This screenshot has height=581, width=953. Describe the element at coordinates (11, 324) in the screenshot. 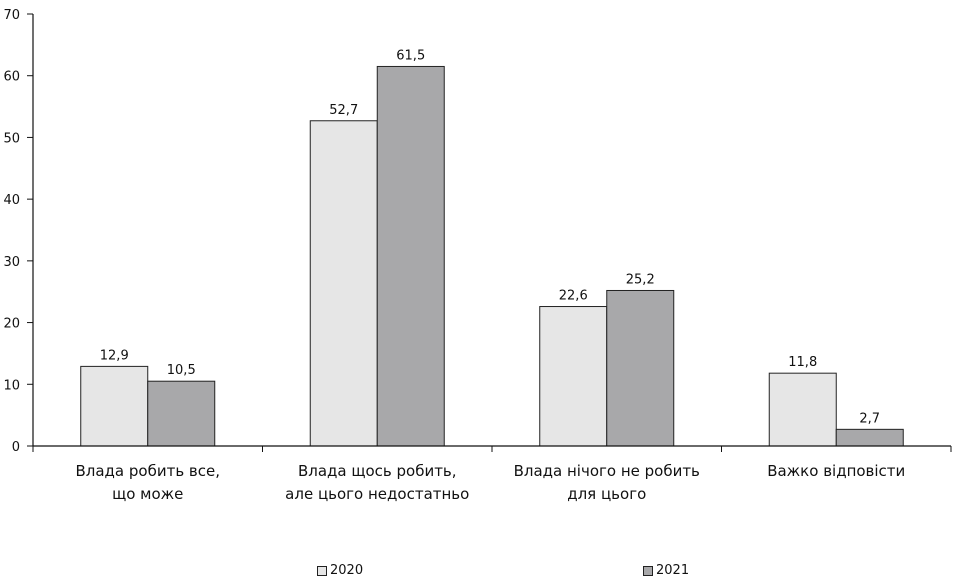

I see `y-tick-label: 20` at that location.